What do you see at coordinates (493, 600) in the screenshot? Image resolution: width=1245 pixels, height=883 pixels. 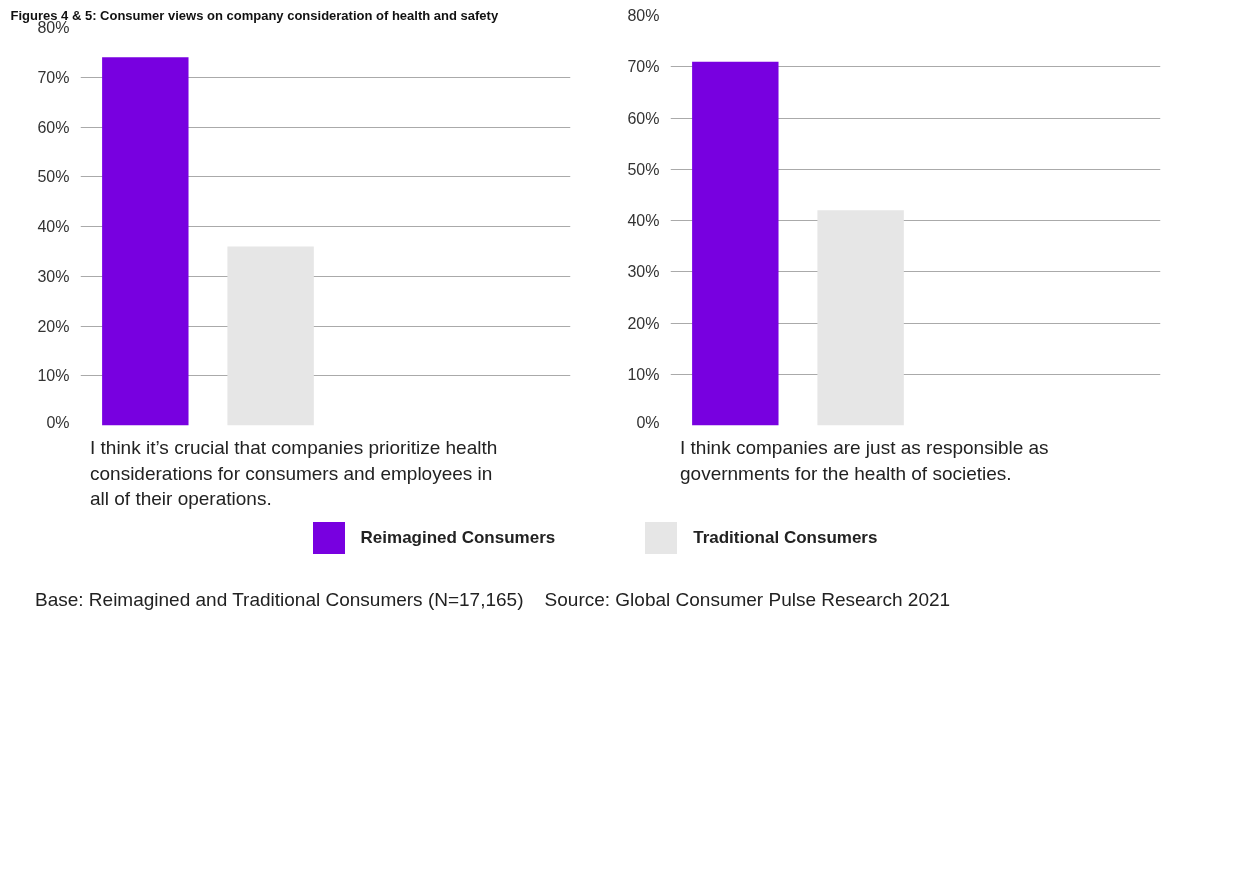 I see `text: Base: Reimagined and Traditional Consumers (N=17,165) Source: Global Consumer Pulse Research 2021` at bounding box center [493, 600].